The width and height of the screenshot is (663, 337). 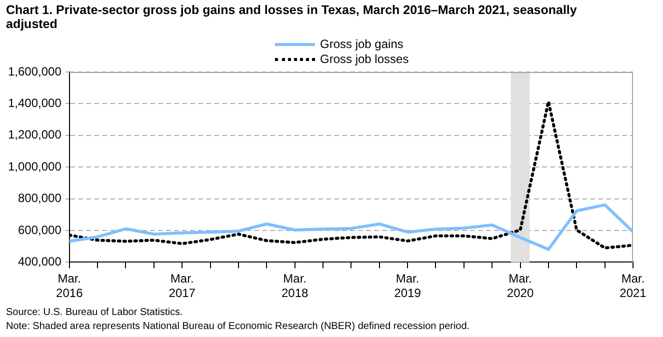 What do you see at coordinates (35, 135) in the screenshot?
I see `y-tick-label: 1,200,000` at bounding box center [35, 135].